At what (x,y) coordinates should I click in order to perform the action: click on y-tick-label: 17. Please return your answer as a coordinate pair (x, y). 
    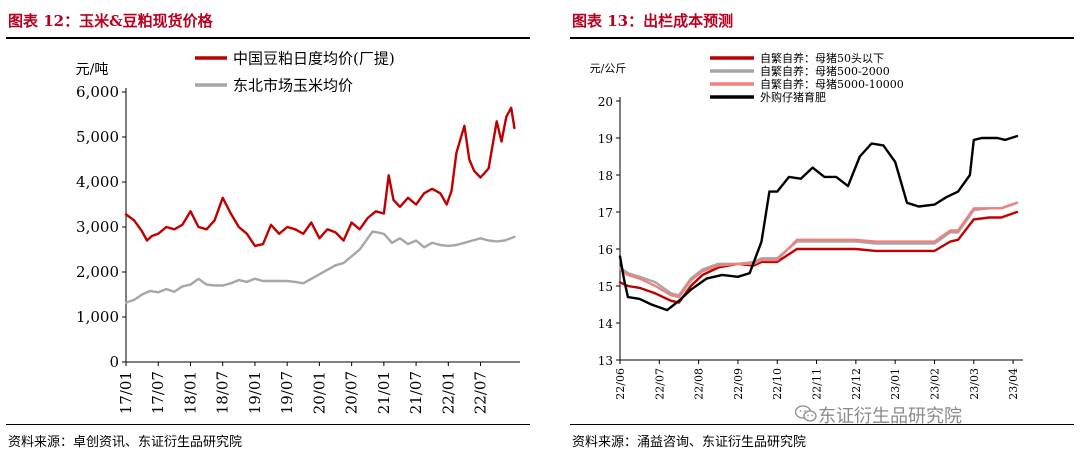
    Looking at the image, I should click on (605, 213).